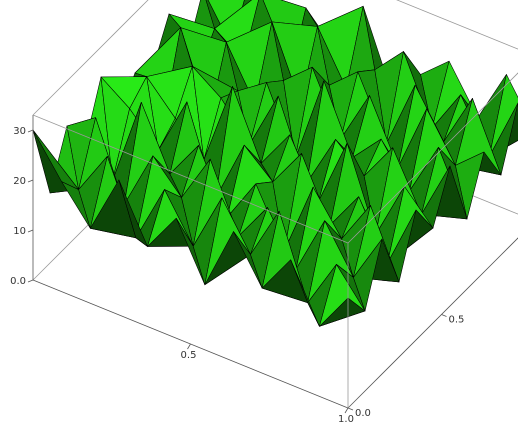 This screenshot has width=518, height=423. Describe the element at coordinates (189, 355) in the screenshot. I see `x-tick-label: 0.5` at that location.